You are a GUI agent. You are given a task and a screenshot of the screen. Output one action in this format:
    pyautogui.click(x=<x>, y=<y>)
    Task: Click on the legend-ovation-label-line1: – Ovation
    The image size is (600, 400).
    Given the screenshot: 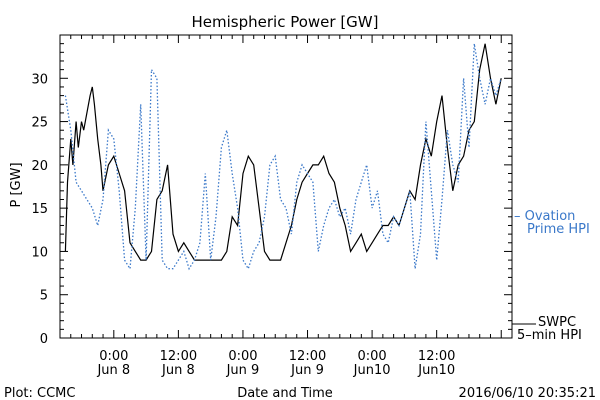 What is the action you would take?
    pyautogui.click(x=544, y=216)
    